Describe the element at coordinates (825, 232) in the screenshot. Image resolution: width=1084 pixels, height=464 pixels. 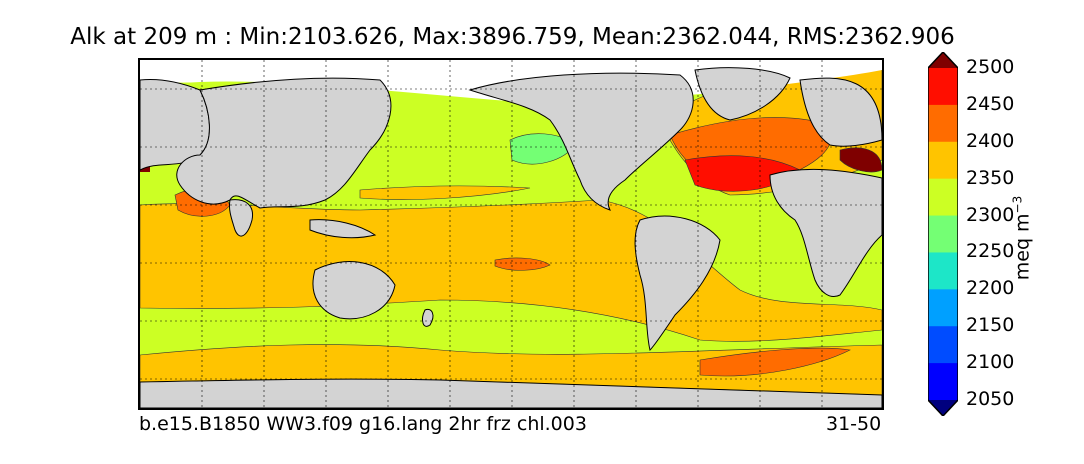
I see `land-africa-east` at that location.